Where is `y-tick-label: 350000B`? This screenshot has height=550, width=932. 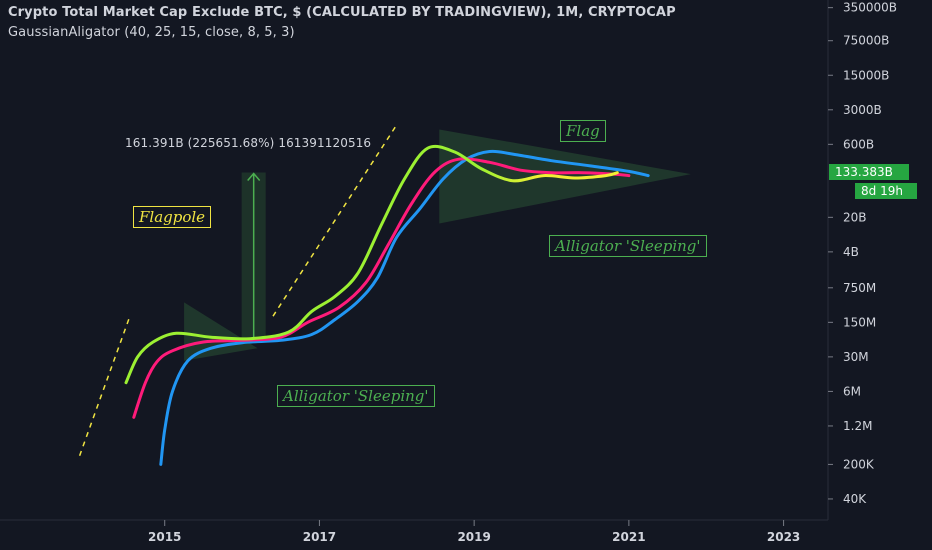
y-tick-label: 350000B is located at coordinates (870, 8).